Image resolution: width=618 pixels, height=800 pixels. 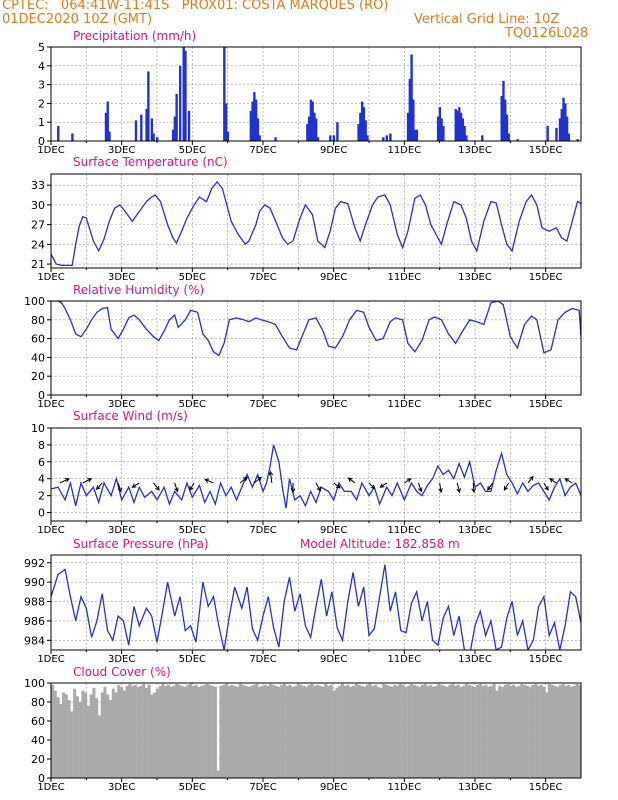 What do you see at coordinates (38, 185) in the screenshot?
I see `y-tick-label: 33` at bounding box center [38, 185].